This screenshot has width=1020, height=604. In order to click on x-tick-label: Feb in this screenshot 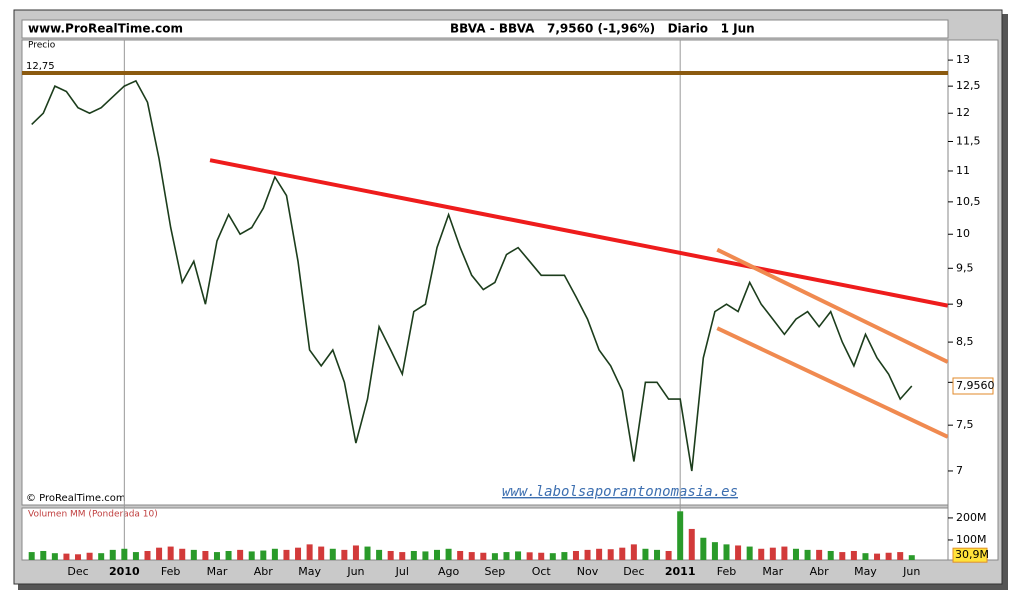, I will do `click(726, 571)`.